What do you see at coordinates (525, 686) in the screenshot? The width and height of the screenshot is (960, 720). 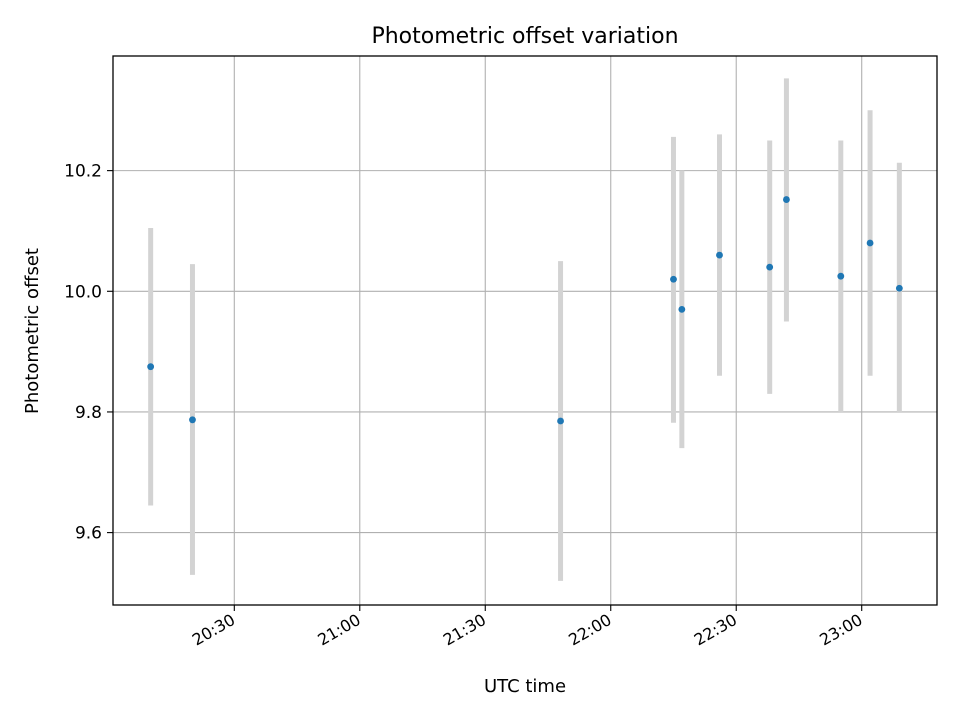 I see `x-axis-label: UTC time` at bounding box center [525, 686].